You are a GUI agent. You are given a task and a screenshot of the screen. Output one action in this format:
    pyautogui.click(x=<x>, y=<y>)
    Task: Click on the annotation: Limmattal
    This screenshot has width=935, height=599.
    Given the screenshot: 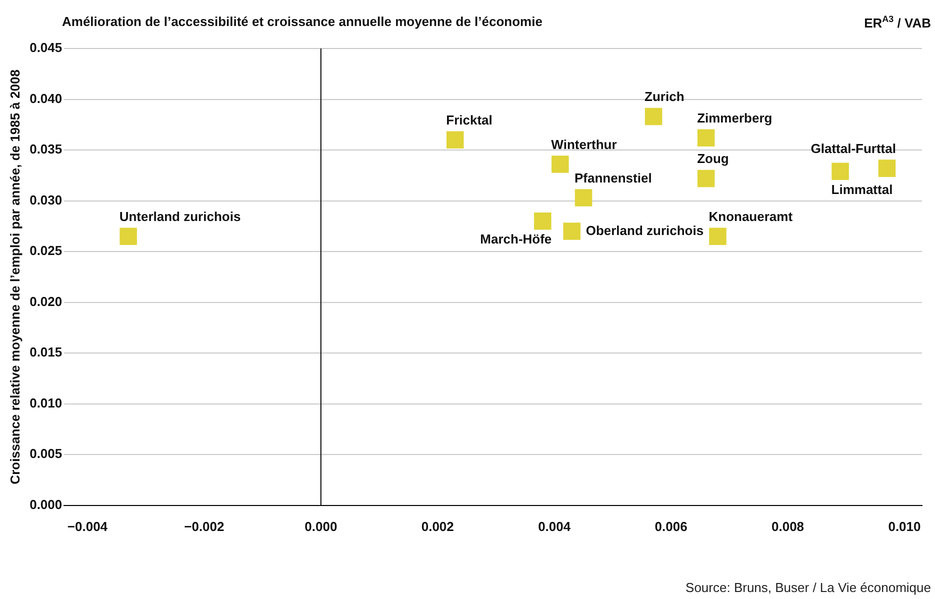 What is the action you would take?
    pyautogui.click(x=862, y=189)
    